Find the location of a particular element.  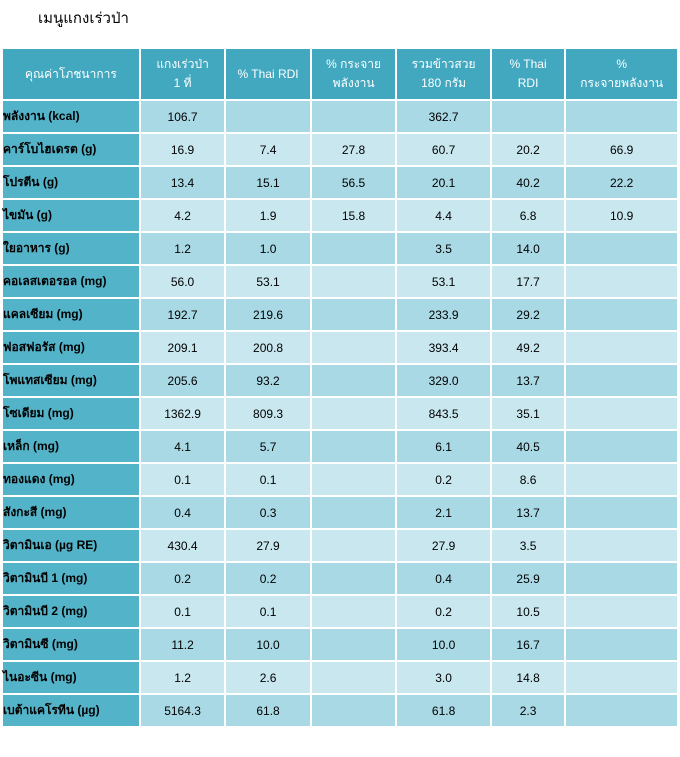

nutrient-label: สังกะสี (mg) is located at coordinates (71, 512).